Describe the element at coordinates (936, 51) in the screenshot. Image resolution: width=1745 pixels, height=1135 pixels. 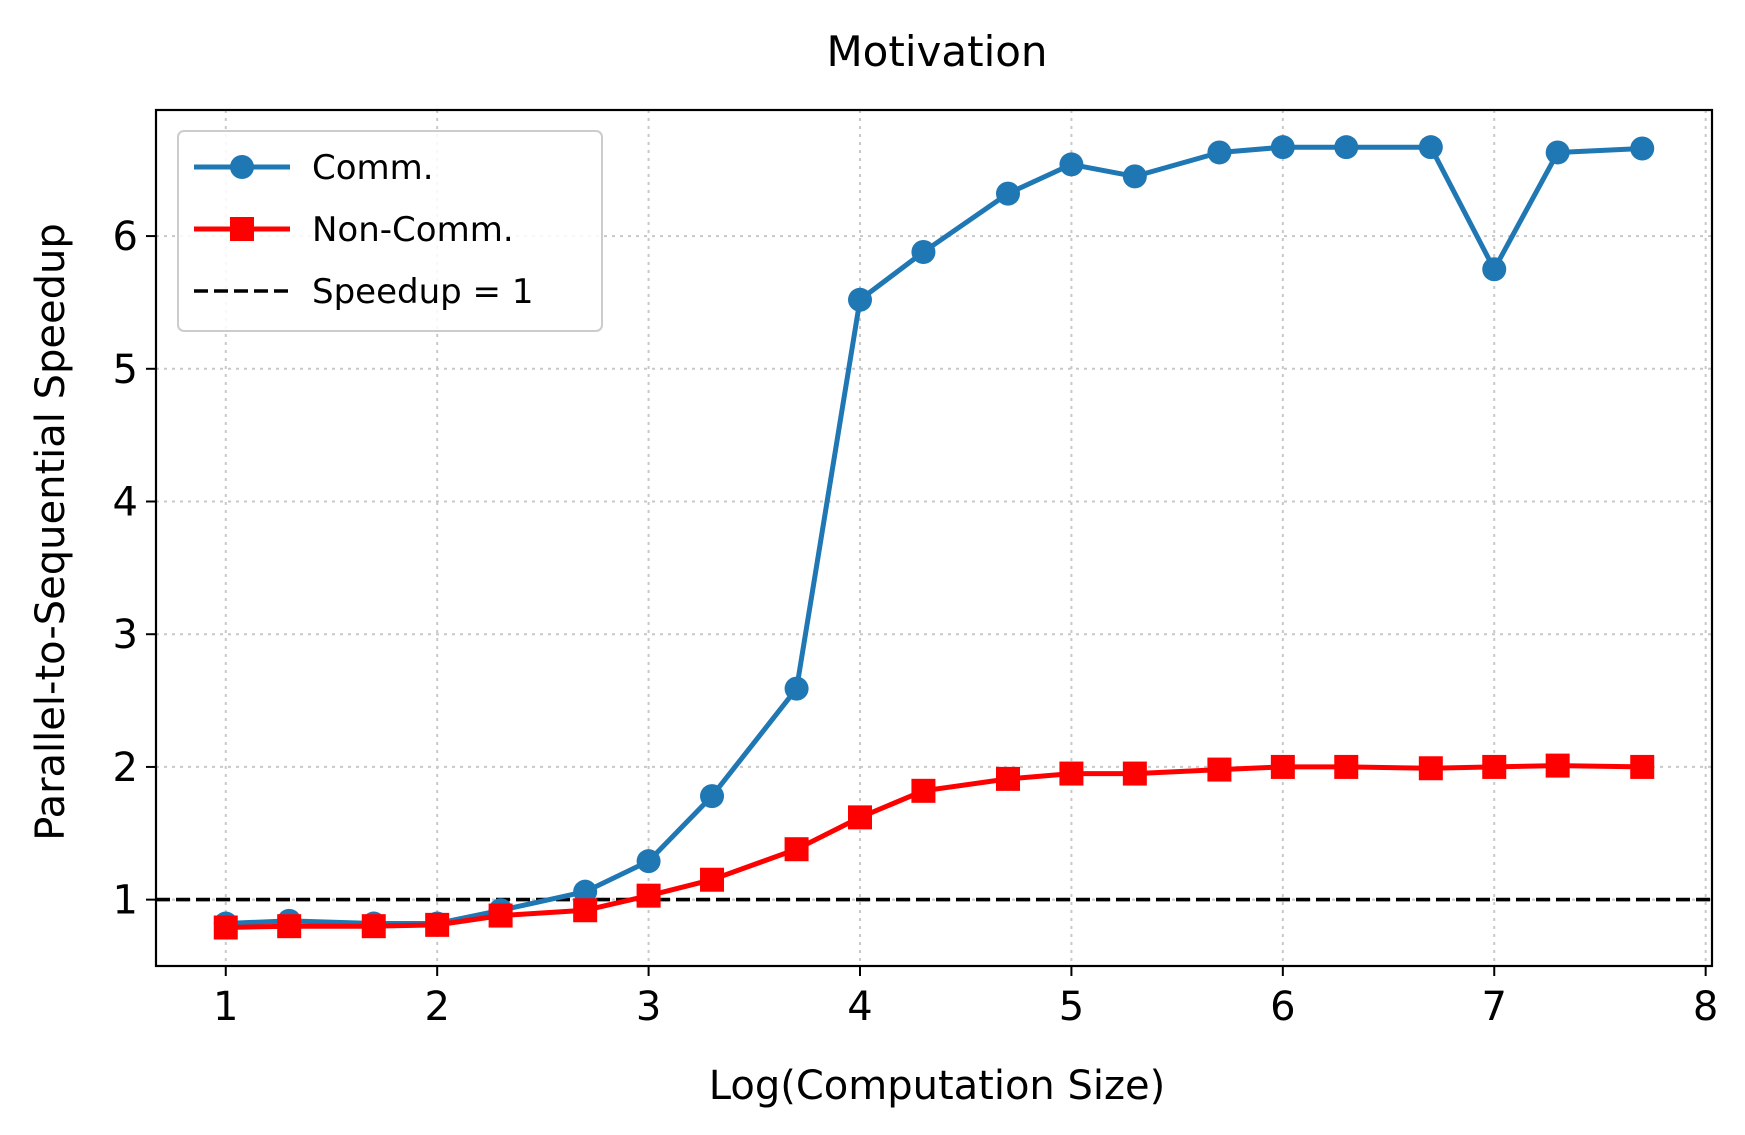
I see `chart-title: Motivation` at that location.